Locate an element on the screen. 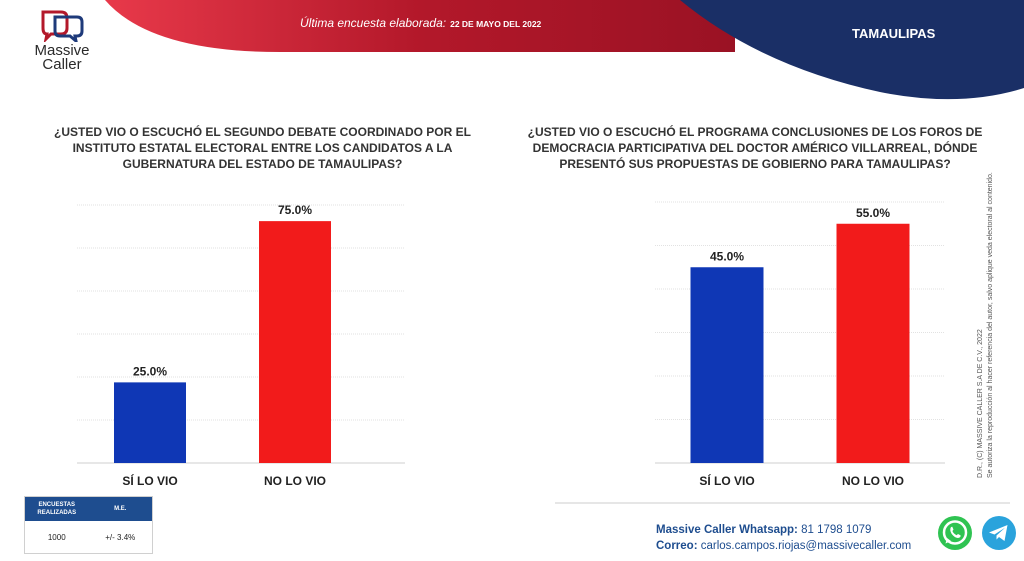 Image resolution: width=1024 pixels, height=561 pixels. chart-2-data-label-2: 55.0% is located at coordinates (873, 213).